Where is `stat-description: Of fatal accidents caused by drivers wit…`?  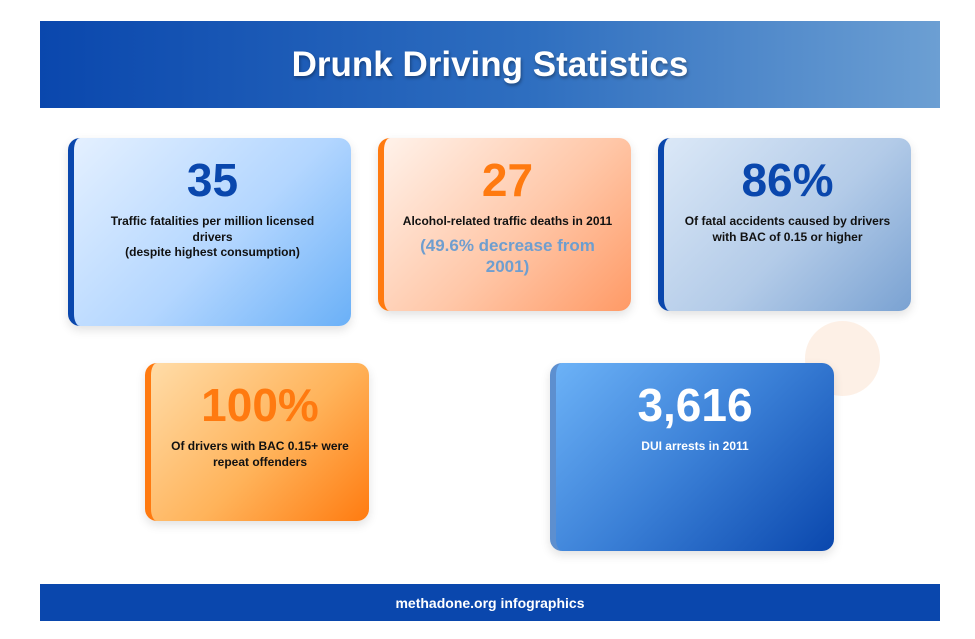 stat-description: Of fatal accidents caused by drivers wit… is located at coordinates (787, 229).